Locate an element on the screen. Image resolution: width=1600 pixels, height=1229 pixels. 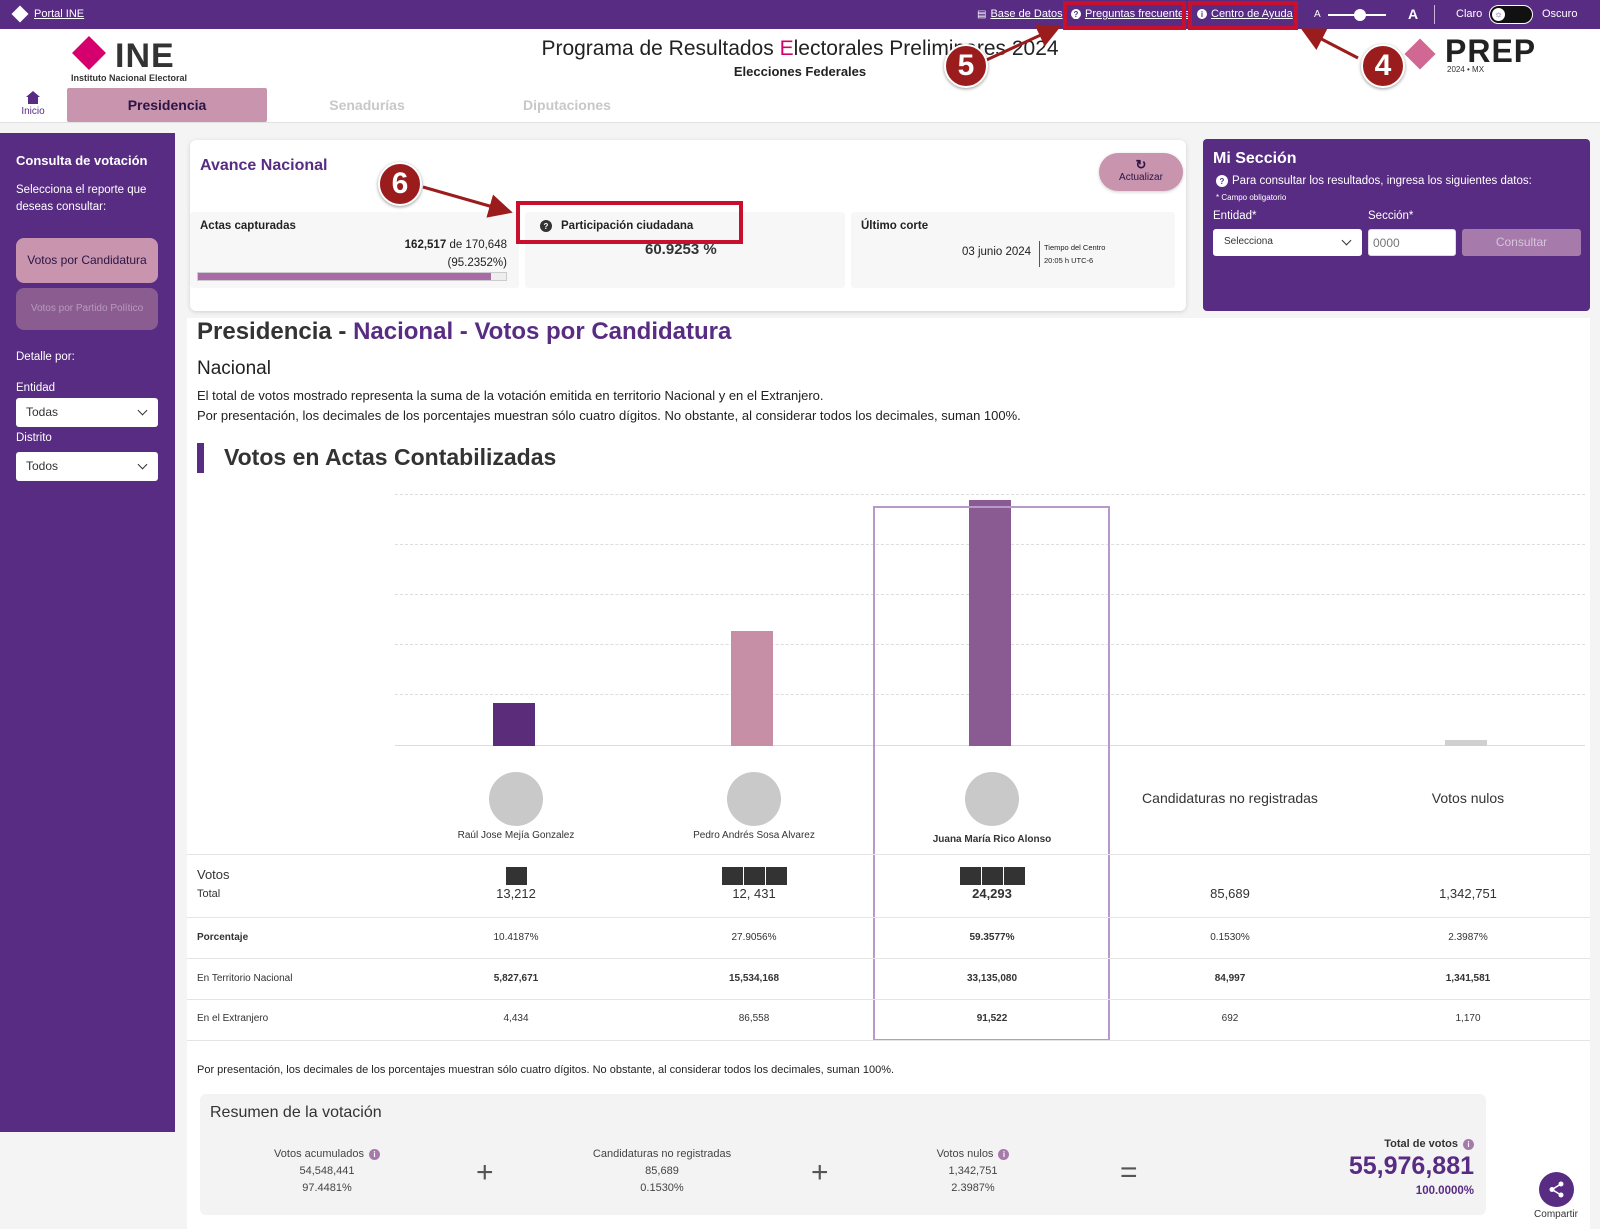
gridline is located at coordinates (990, 494).